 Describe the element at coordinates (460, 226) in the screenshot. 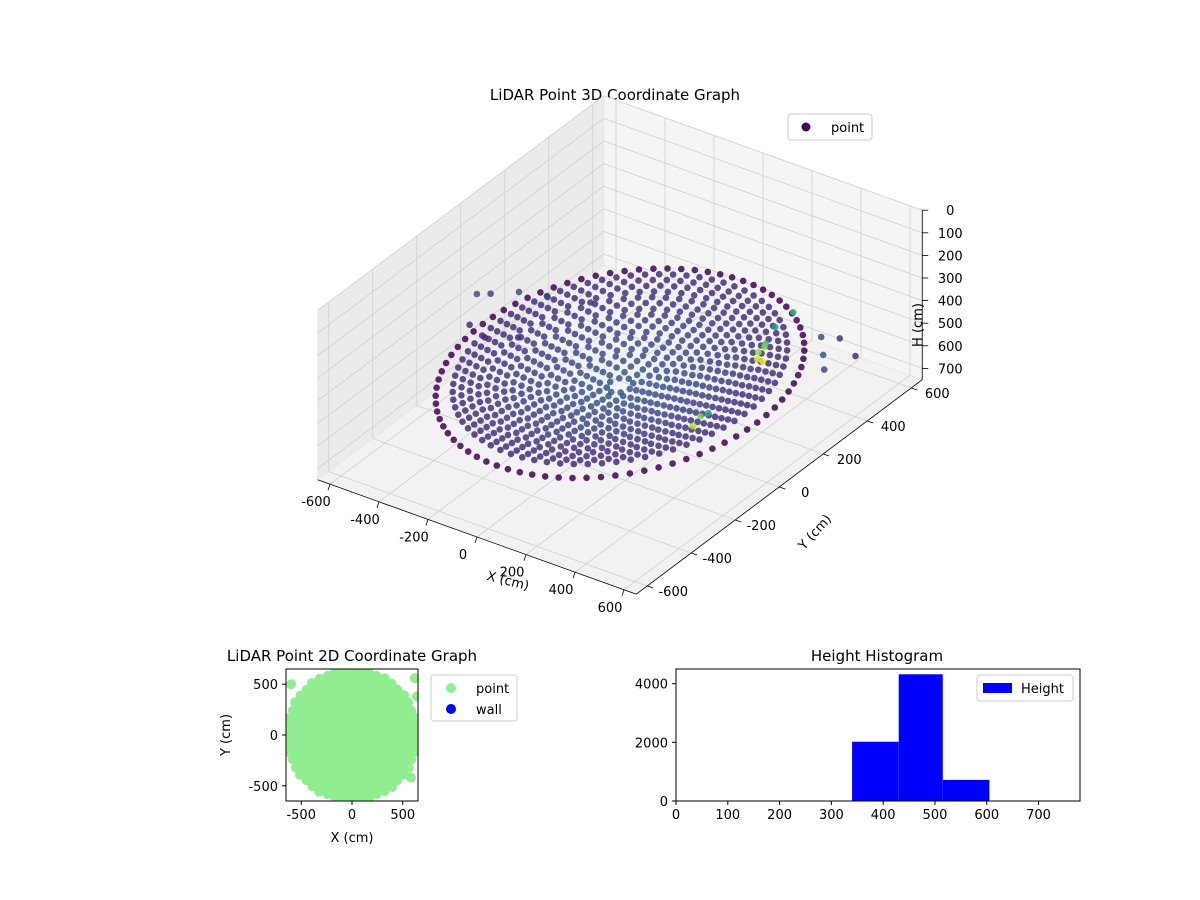

I see `chart-3d-gridline-z-left` at that location.